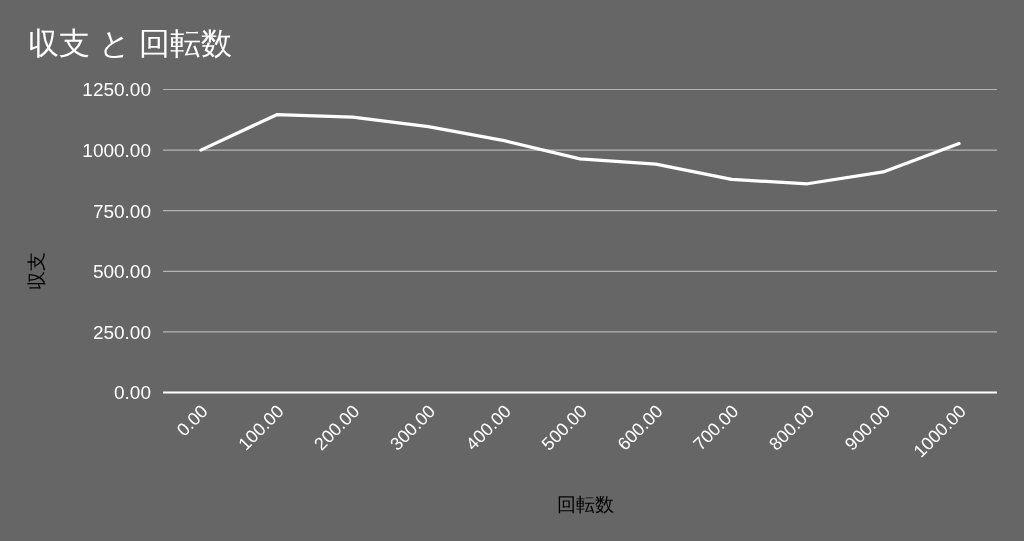 This screenshot has width=1024, height=541. I want to click on title: 収支 と 回転数, so click(130, 43).